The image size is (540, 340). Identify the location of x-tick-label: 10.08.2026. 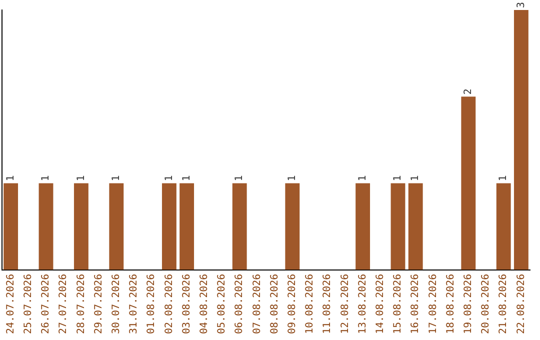
(310, 304).